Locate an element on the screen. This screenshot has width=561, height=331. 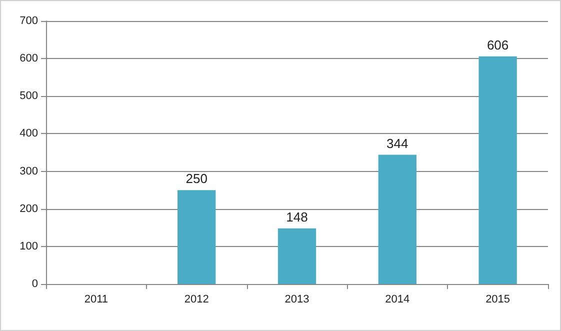
x-tick-label: 2015 is located at coordinates (498, 300).